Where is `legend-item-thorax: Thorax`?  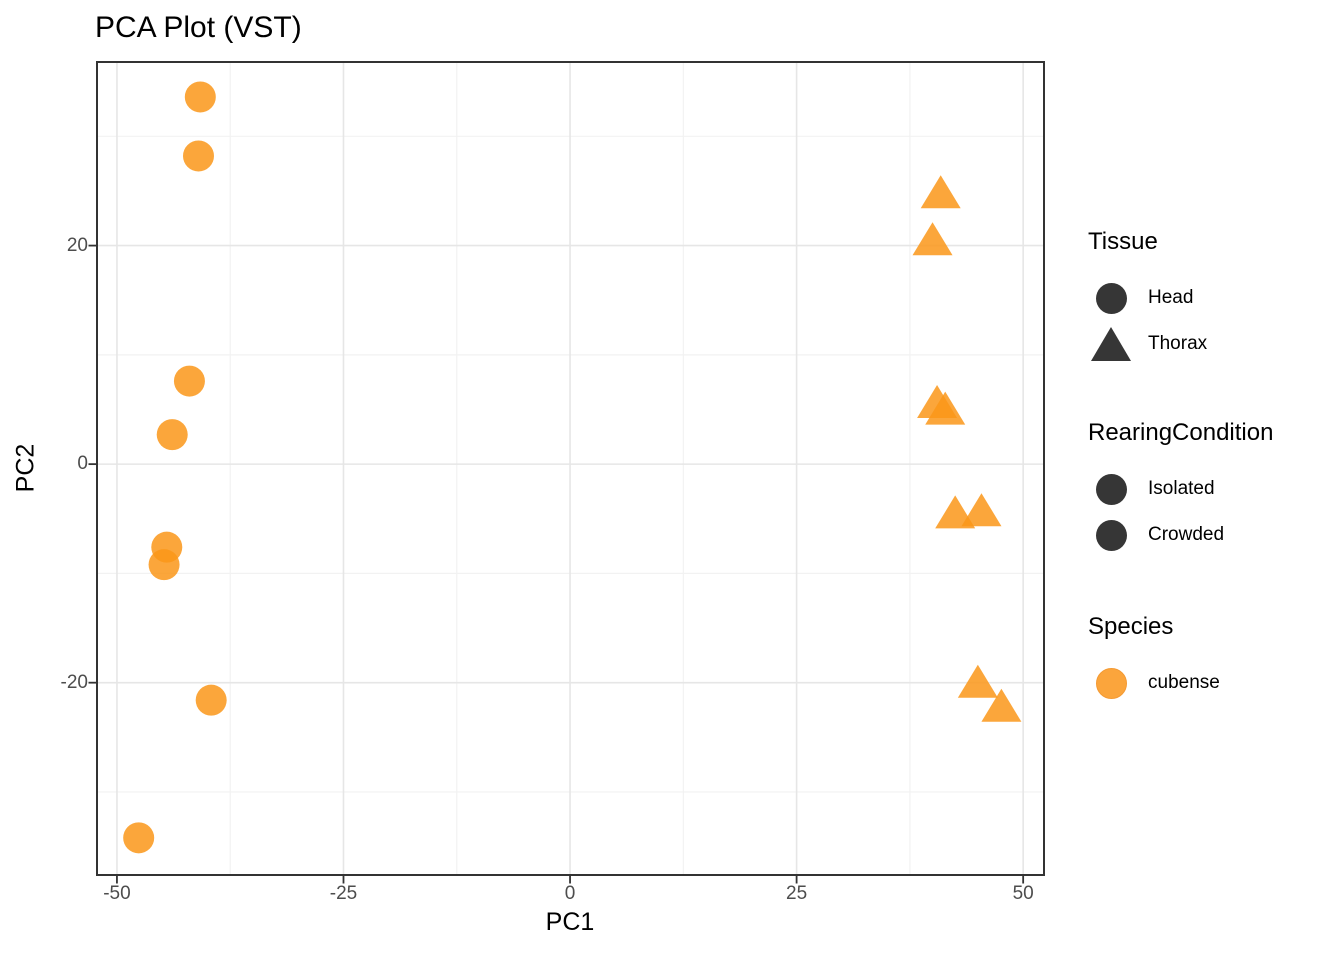
legend-item-thorax: Thorax is located at coordinates (1147, 344).